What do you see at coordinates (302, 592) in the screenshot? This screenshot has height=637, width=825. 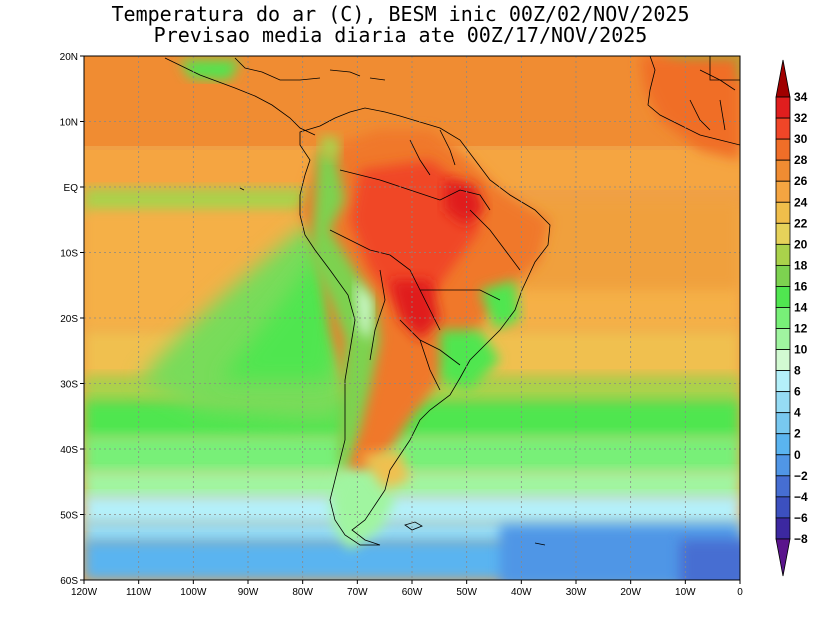 I see `lon-tick-label: 80W` at bounding box center [302, 592].